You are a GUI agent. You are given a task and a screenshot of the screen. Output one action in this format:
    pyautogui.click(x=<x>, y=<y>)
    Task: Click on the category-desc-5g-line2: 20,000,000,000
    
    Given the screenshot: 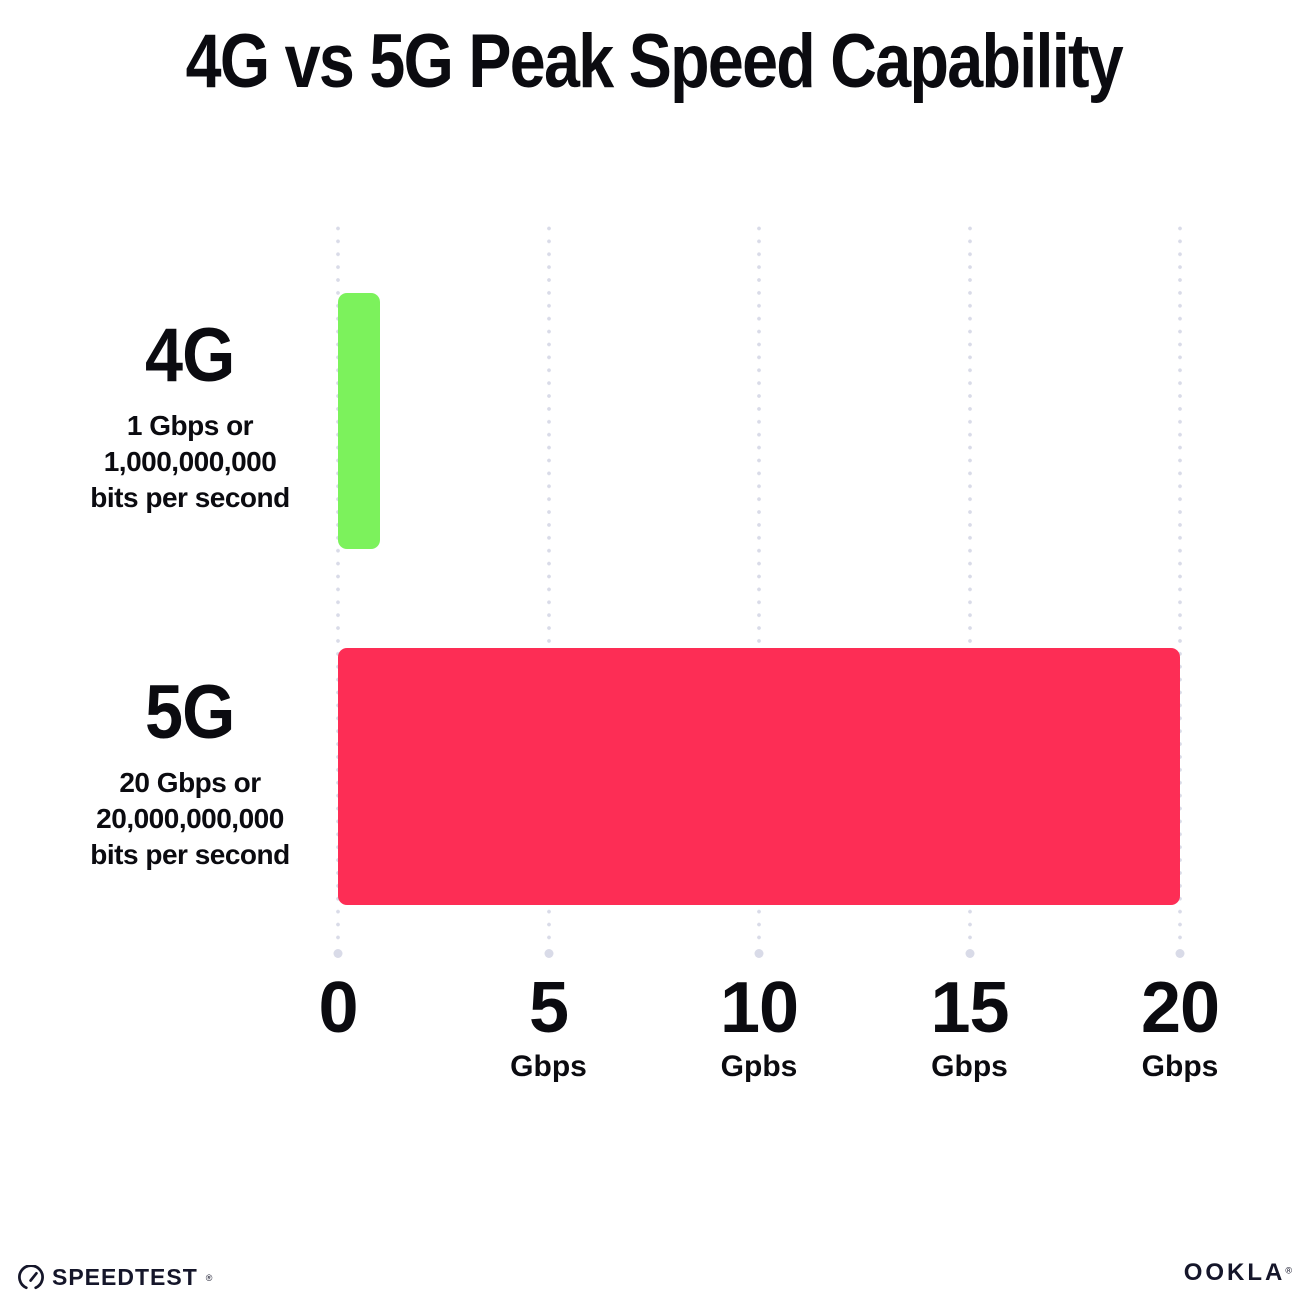 What is the action you would take?
    pyautogui.click(x=190, y=818)
    